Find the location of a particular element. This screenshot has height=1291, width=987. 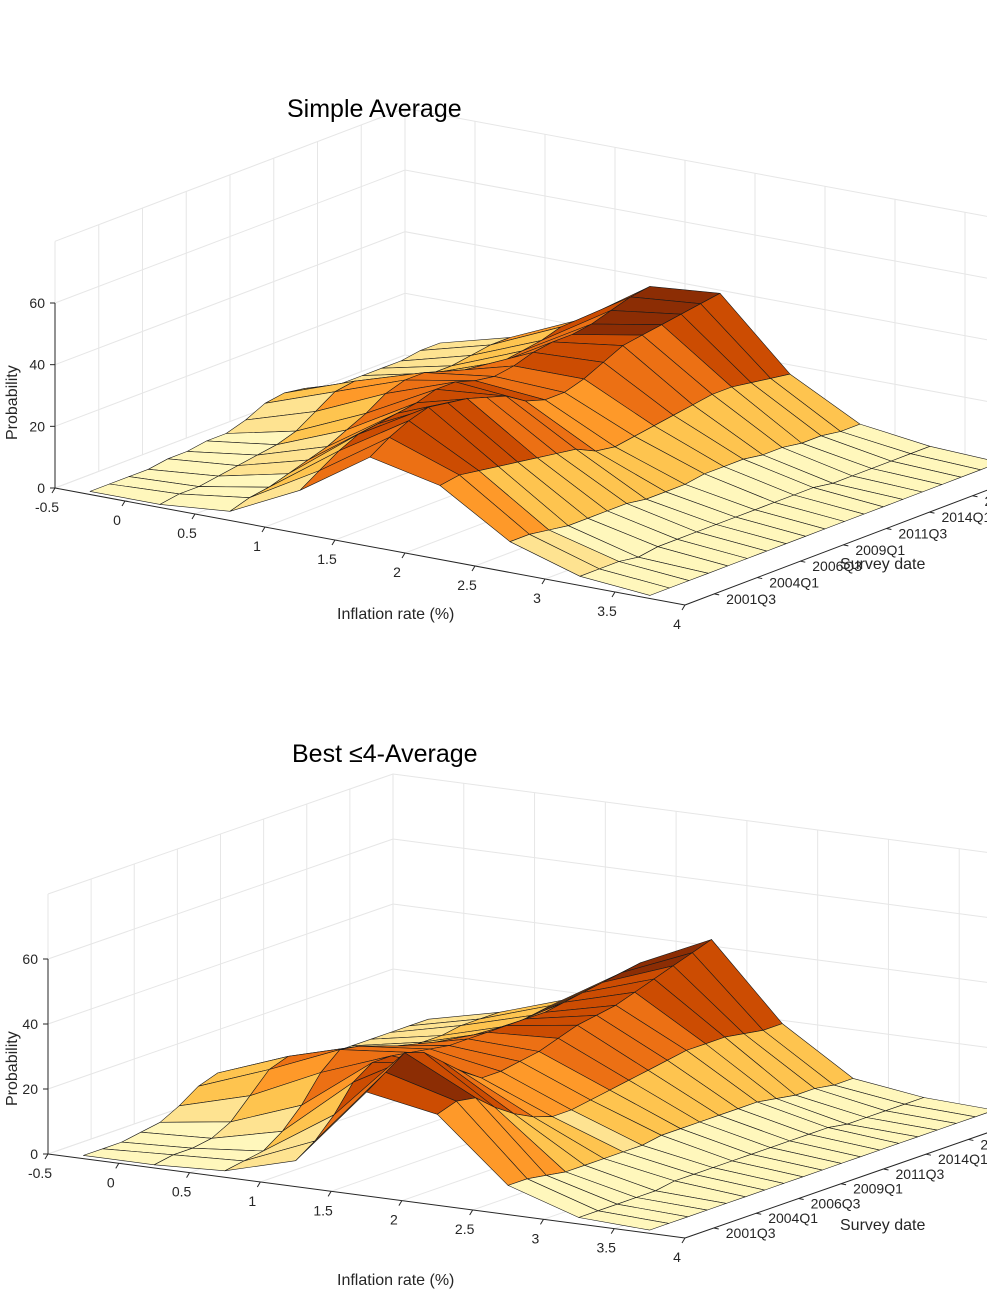

panel-title: Best ≤4-Average is located at coordinates (385, 754).